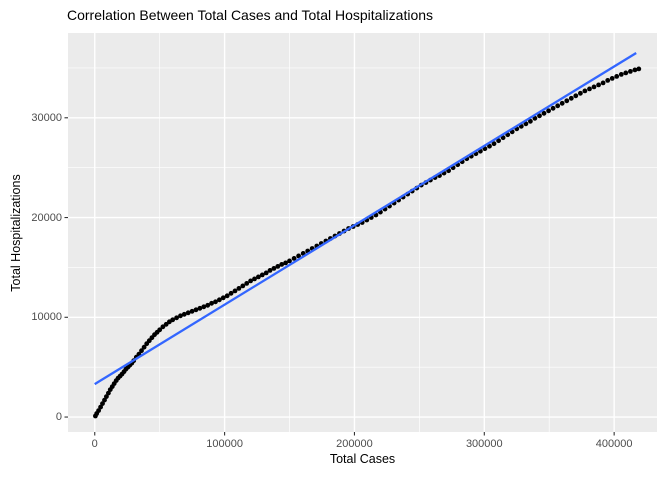 Image resolution: width=672 pixels, height=480 pixels. Describe the element at coordinates (46, 117) in the screenshot. I see `y-tick-label: 30000` at that location.